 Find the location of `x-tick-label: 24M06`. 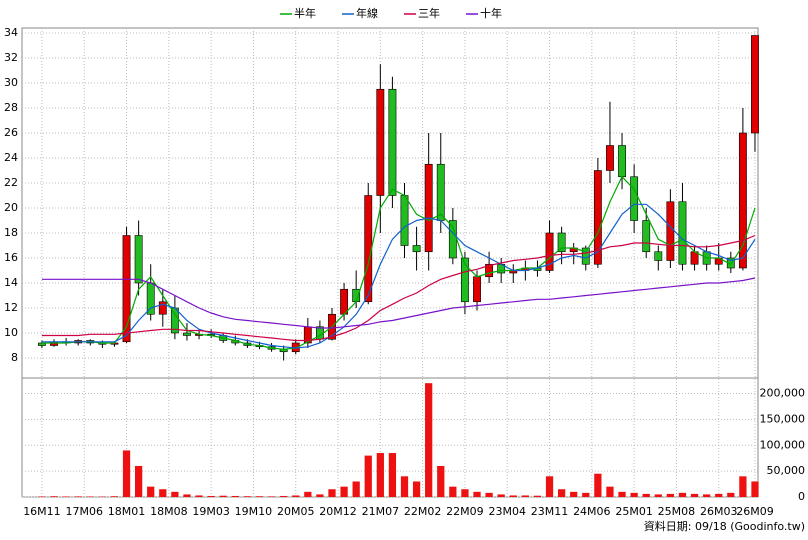

x-tick-label: 24M06 is located at coordinates (592, 511).